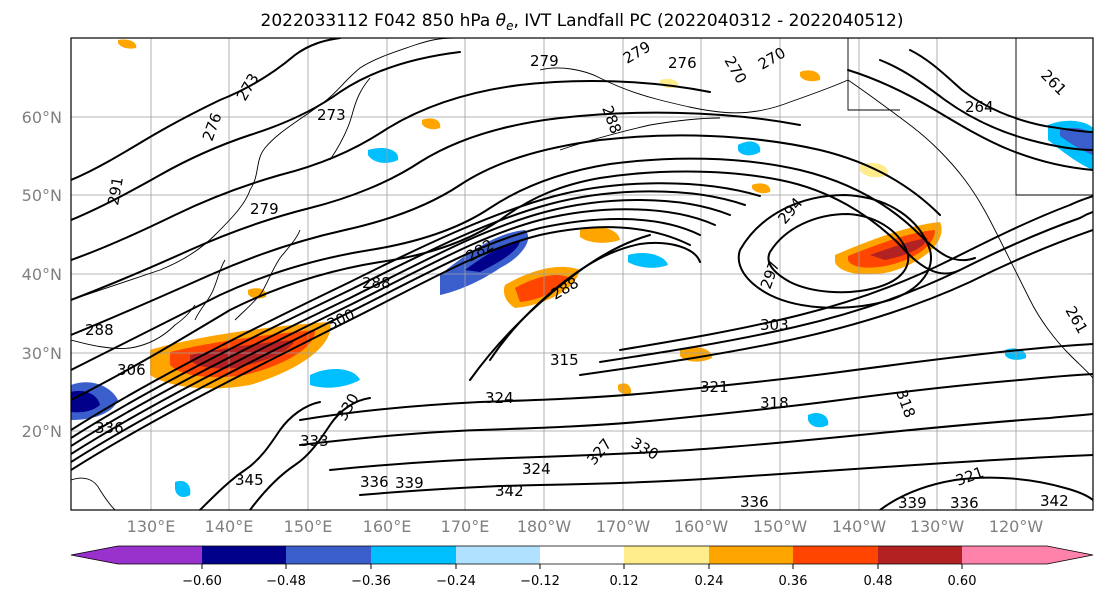 The width and height of the screenshot is (1105, 603). What do you see at coordinates (937, 526) in the screenshot?
I see `longitude-tick-label: 130°W` at bounding box center [937, 526].